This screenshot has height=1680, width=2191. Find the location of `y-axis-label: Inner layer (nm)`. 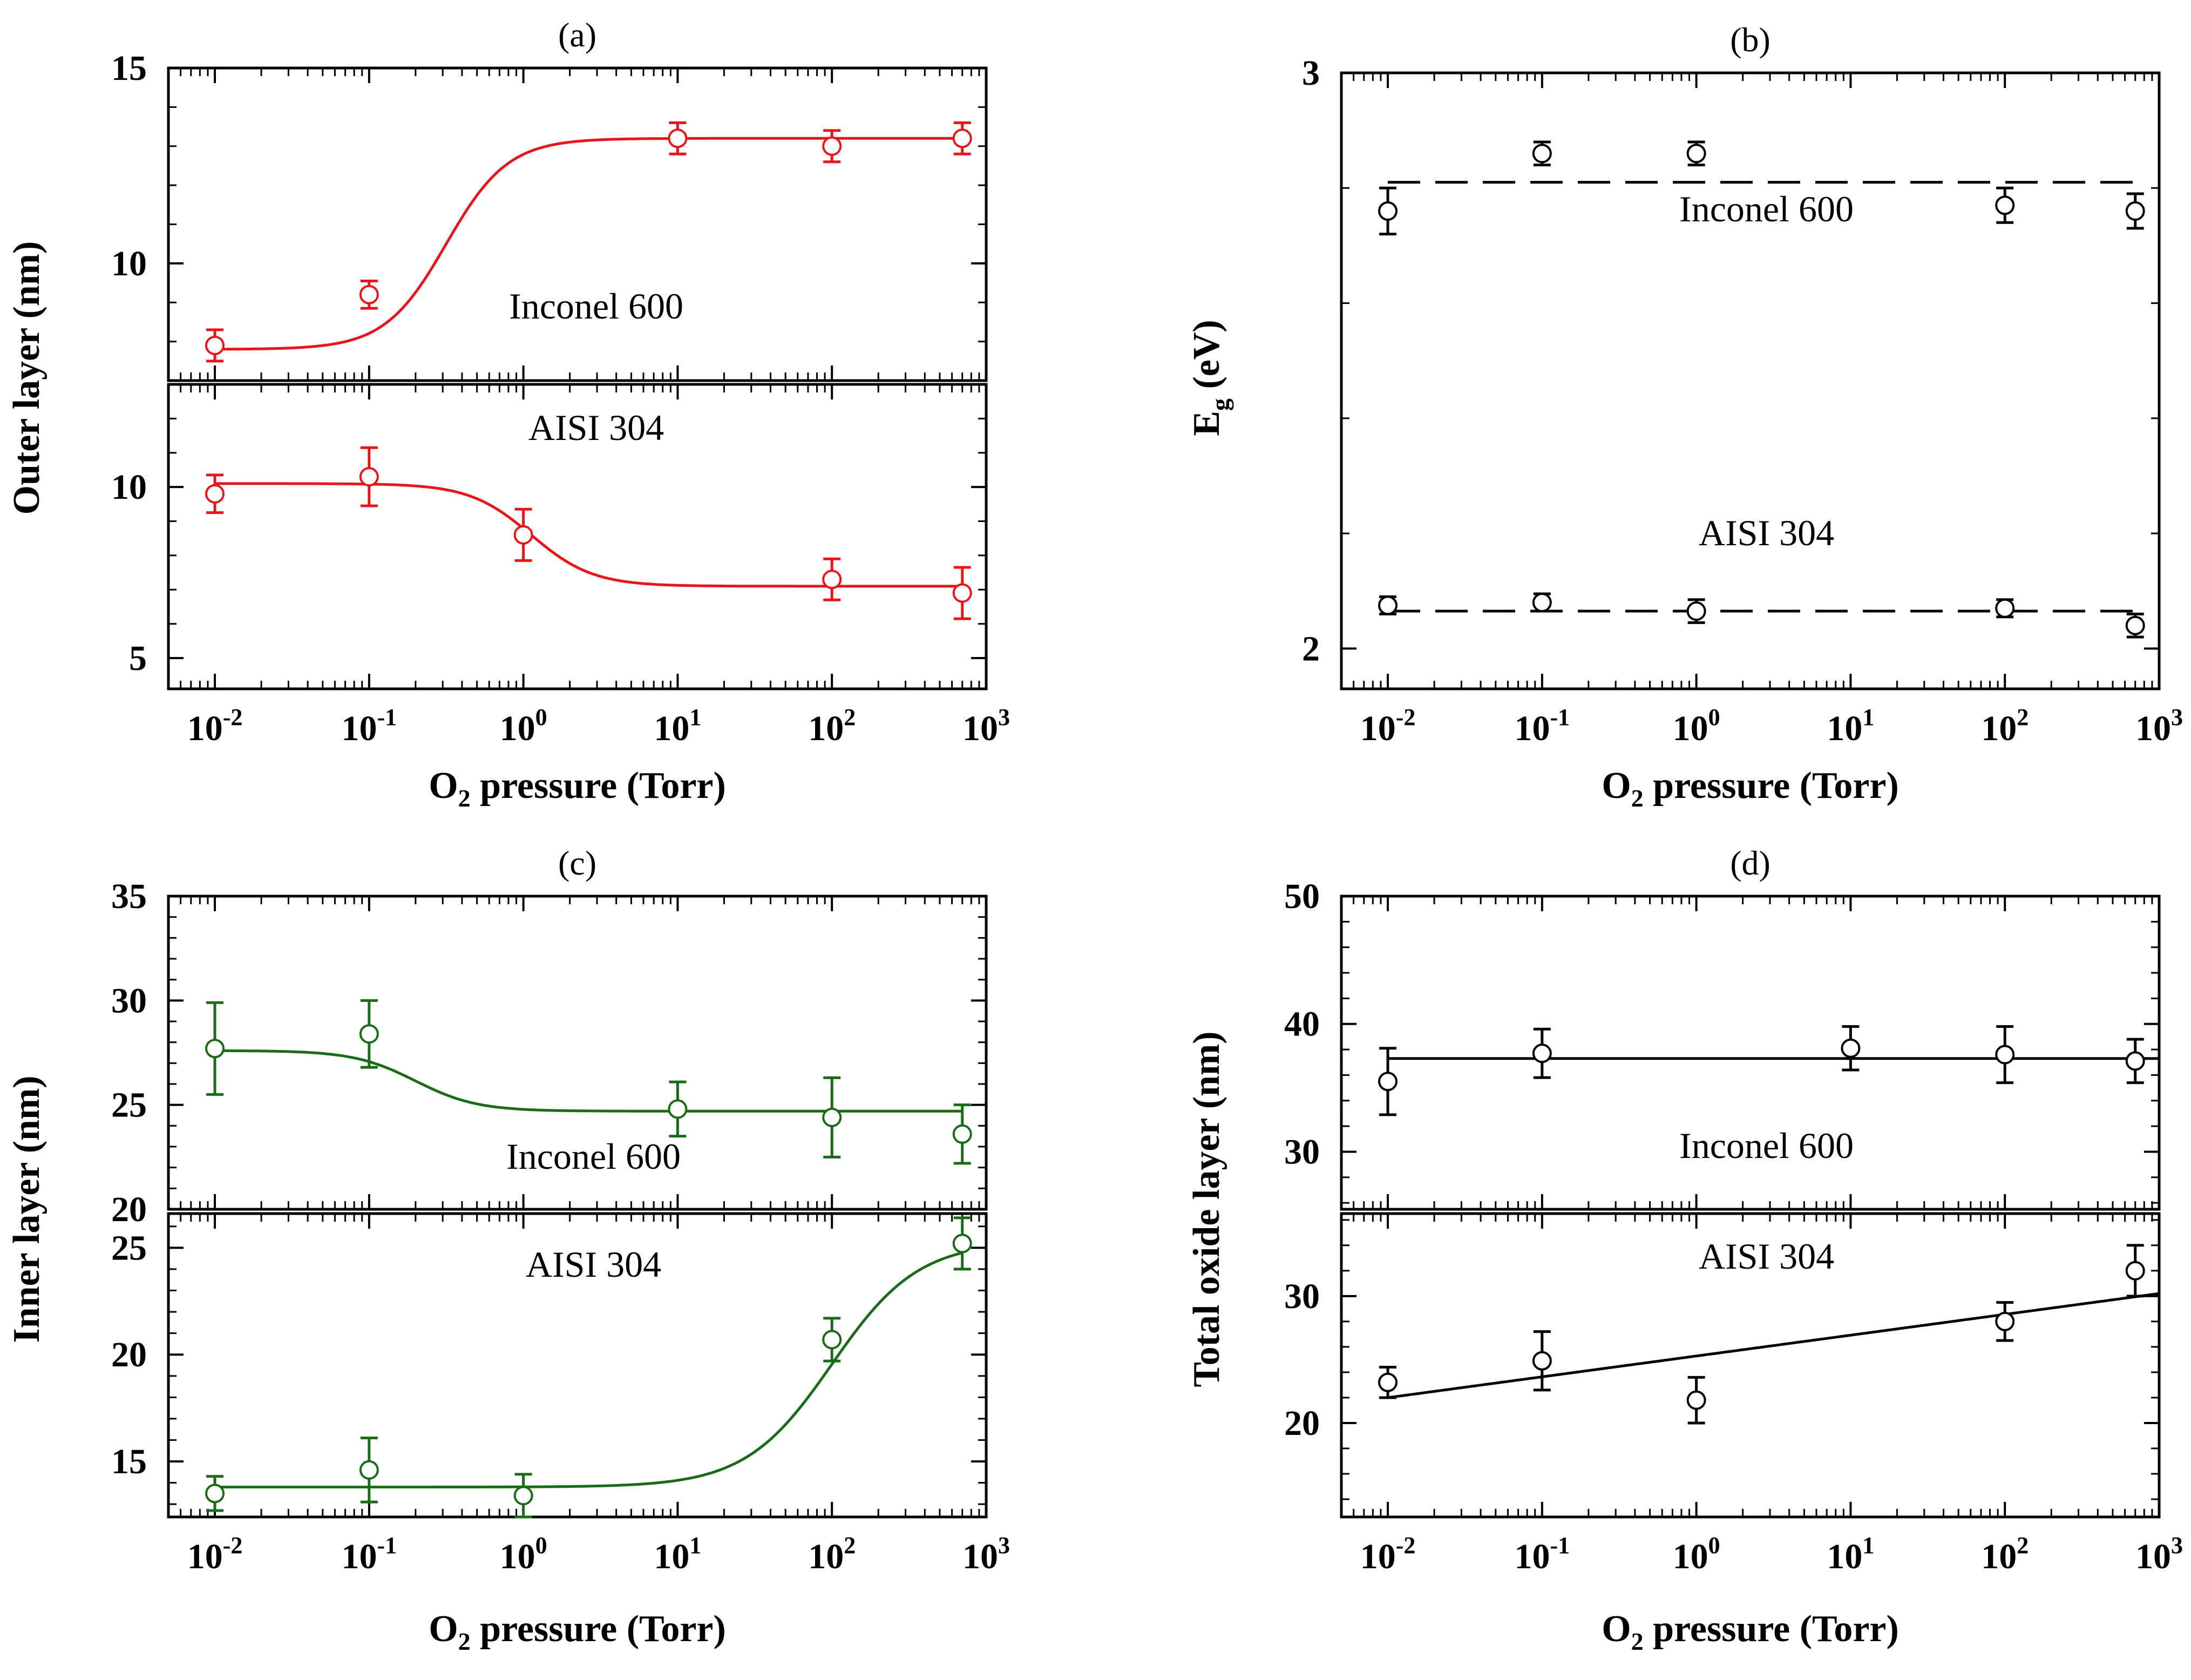

y-axis-label: Inner layer (nm) is located at coordinates (27, 1209).